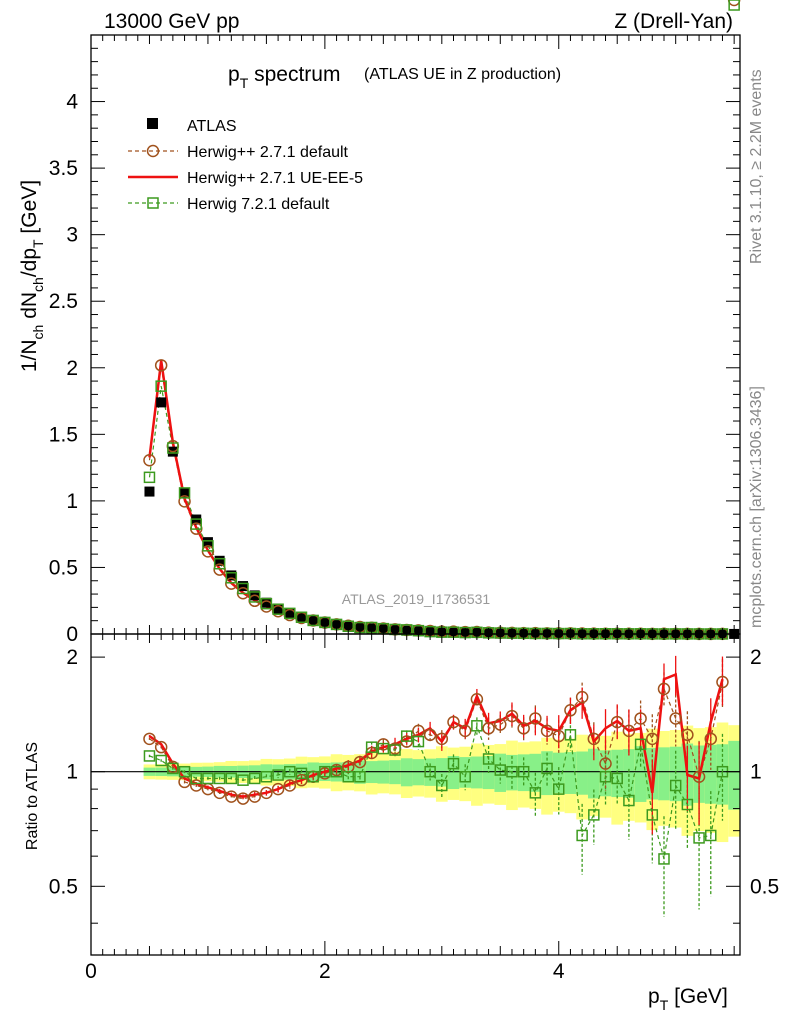 The width and height of the screenshot is (786, 1024). What do you see at coordinates (72, 657) in the screenshot?
I see `ratio-tick-label: 2` at bounding box center [72, 657].